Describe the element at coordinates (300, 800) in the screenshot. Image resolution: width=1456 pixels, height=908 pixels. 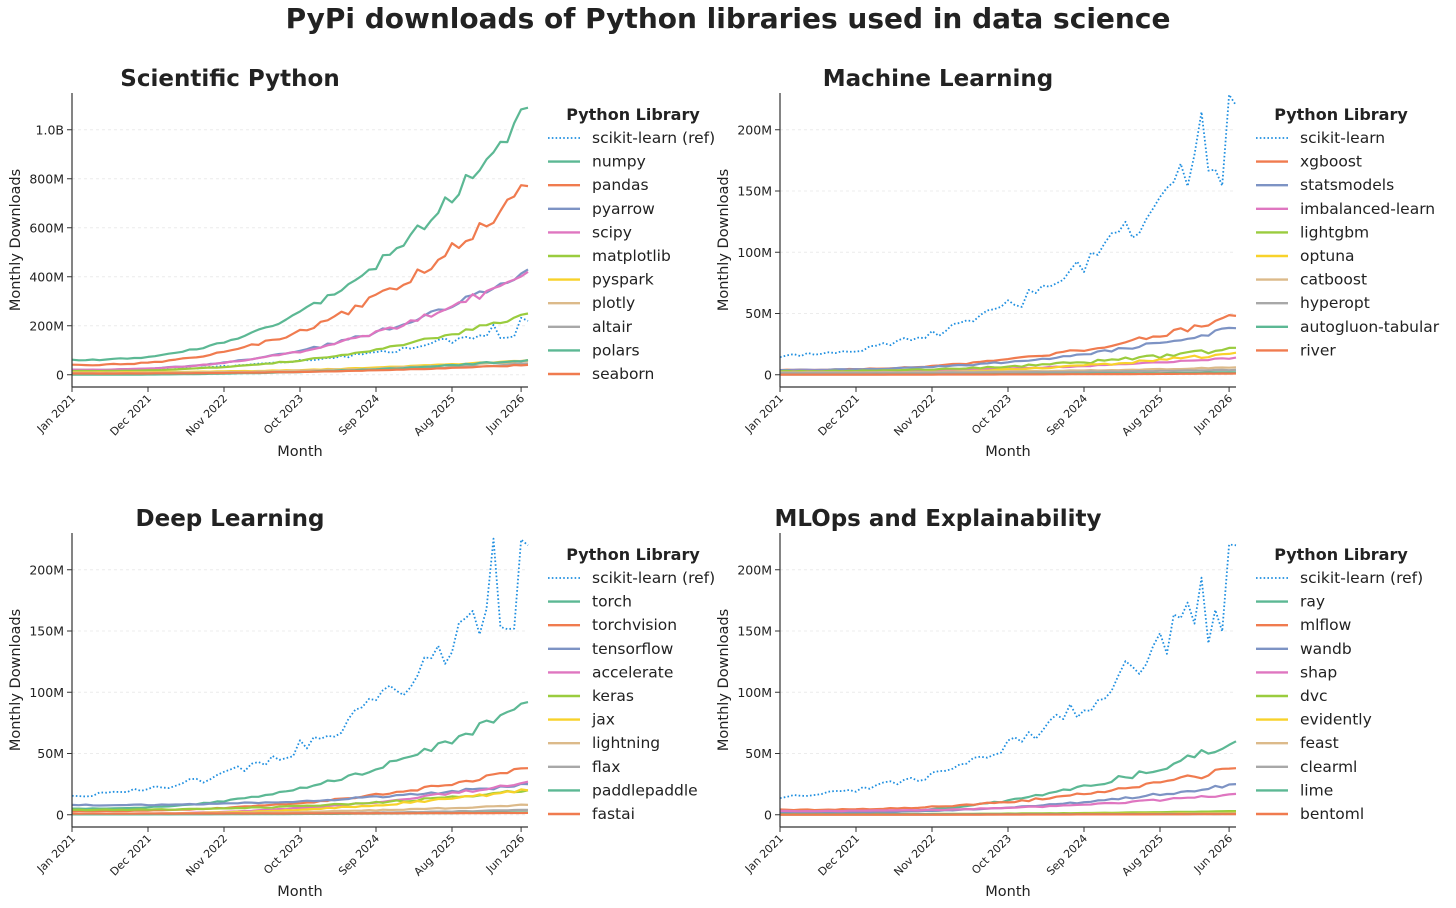
I see `deep-learning-series-keras` at that location.